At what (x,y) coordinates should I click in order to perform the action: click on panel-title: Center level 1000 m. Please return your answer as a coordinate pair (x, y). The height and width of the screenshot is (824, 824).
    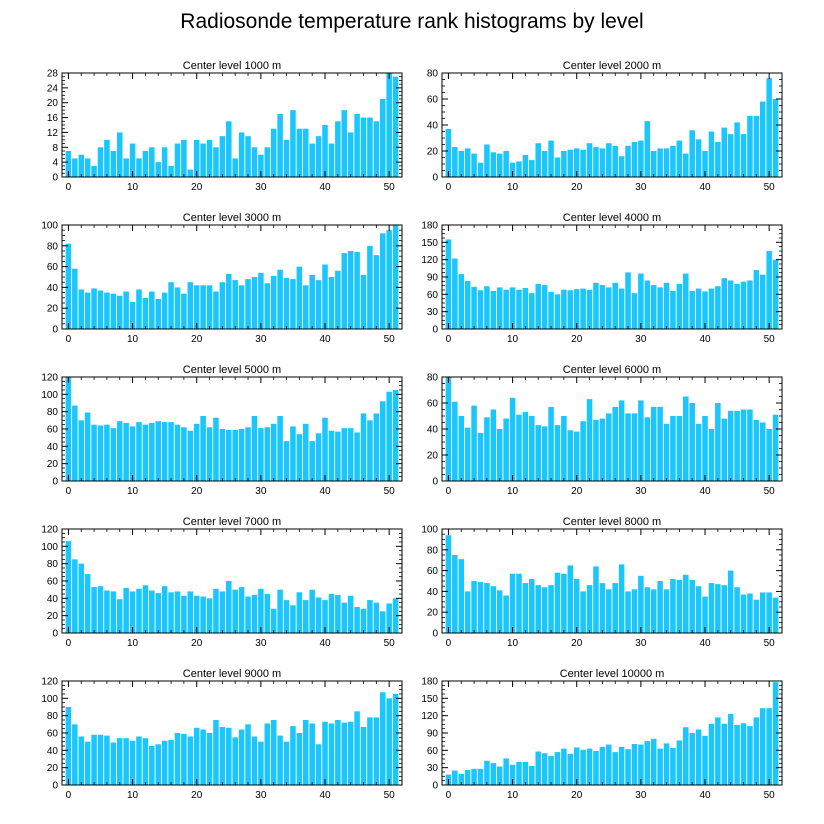
    Looking at the image, I should click on (232, 66).